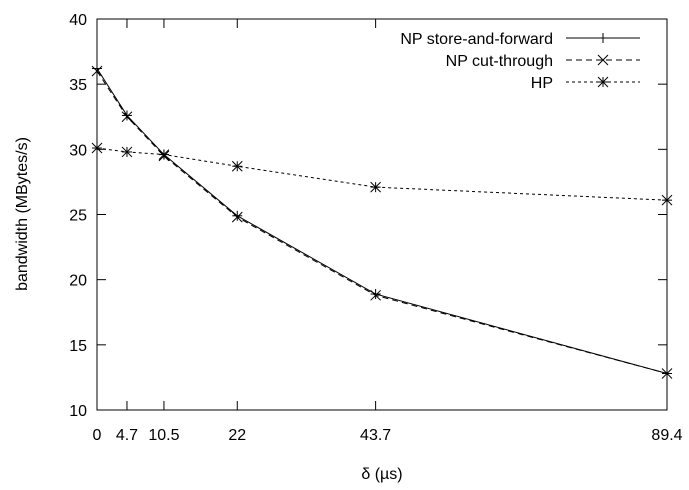 This screenshot has height=490, width=689. What do you see at coordinates (542, 83) in the screenshot?
I see `legend-label: HP` at bounding box center [542, 83].